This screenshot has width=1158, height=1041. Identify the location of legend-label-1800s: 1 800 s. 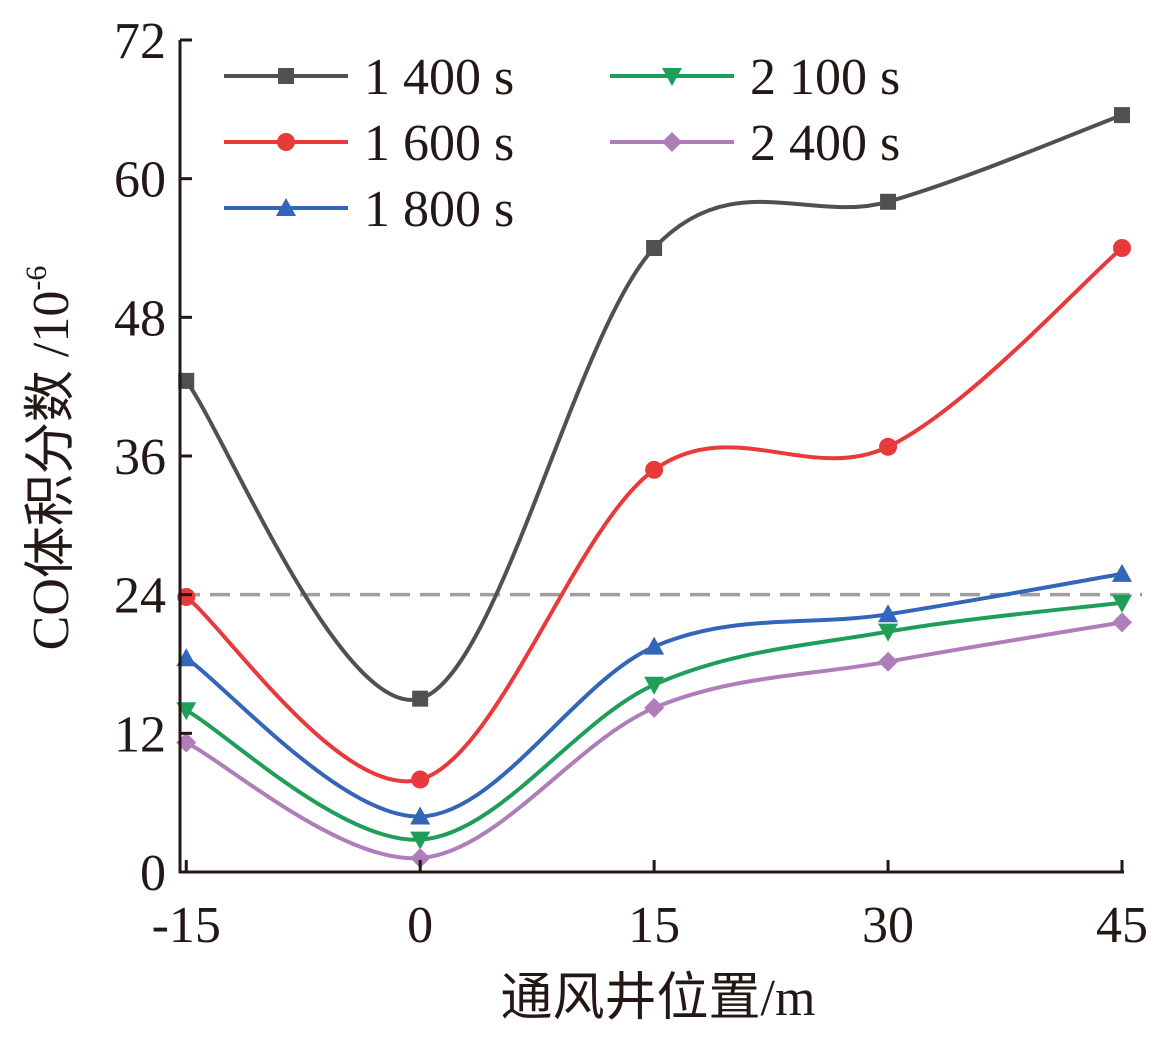
(439, 209).